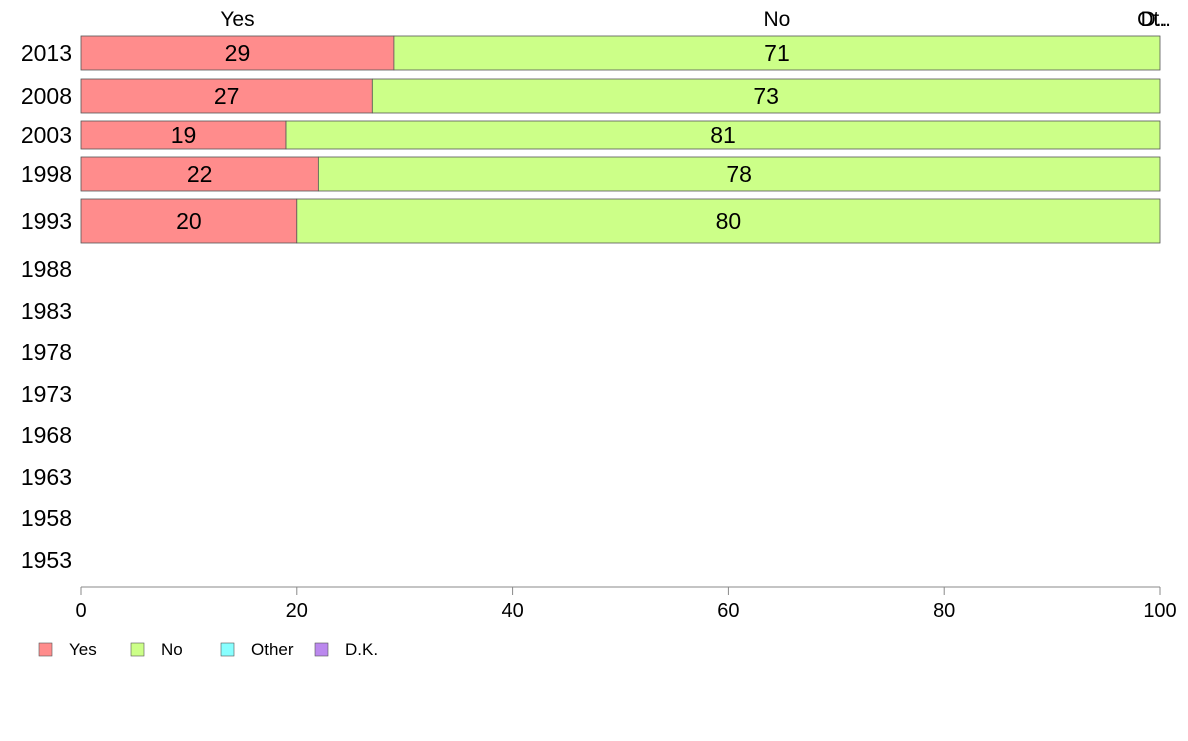 The image size is (1188, 741). What do you see at coordinates (227, 649) in the screenshot?
I see `legend-swatch-other` at bounding box center [227, 649].